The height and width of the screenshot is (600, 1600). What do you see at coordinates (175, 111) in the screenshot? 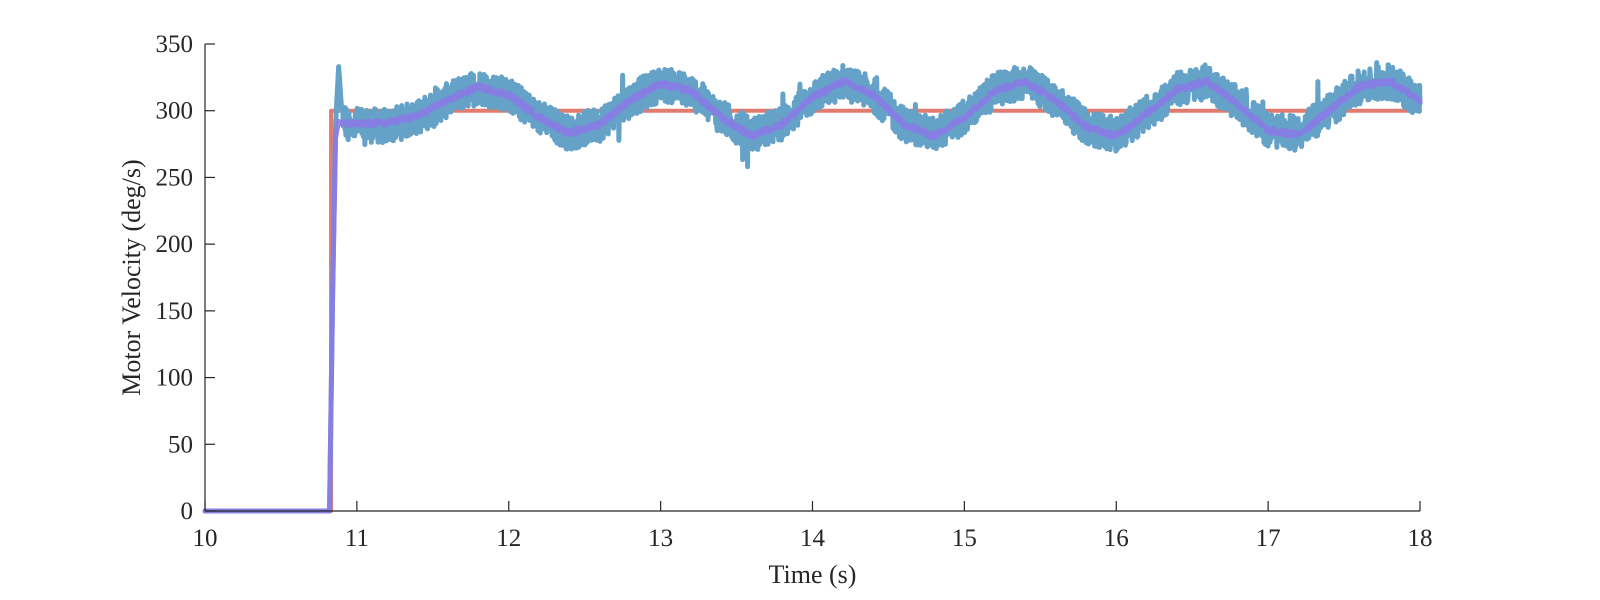
I see `y-tick-label: 300` at bounding box center [175, 111].